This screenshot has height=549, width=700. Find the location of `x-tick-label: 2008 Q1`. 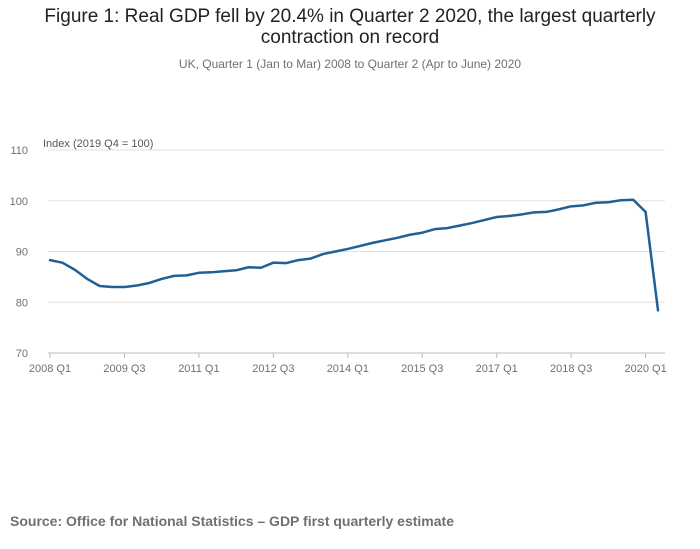

x-tick-label: 2008 Q1 is located at coordinates (50, 369).